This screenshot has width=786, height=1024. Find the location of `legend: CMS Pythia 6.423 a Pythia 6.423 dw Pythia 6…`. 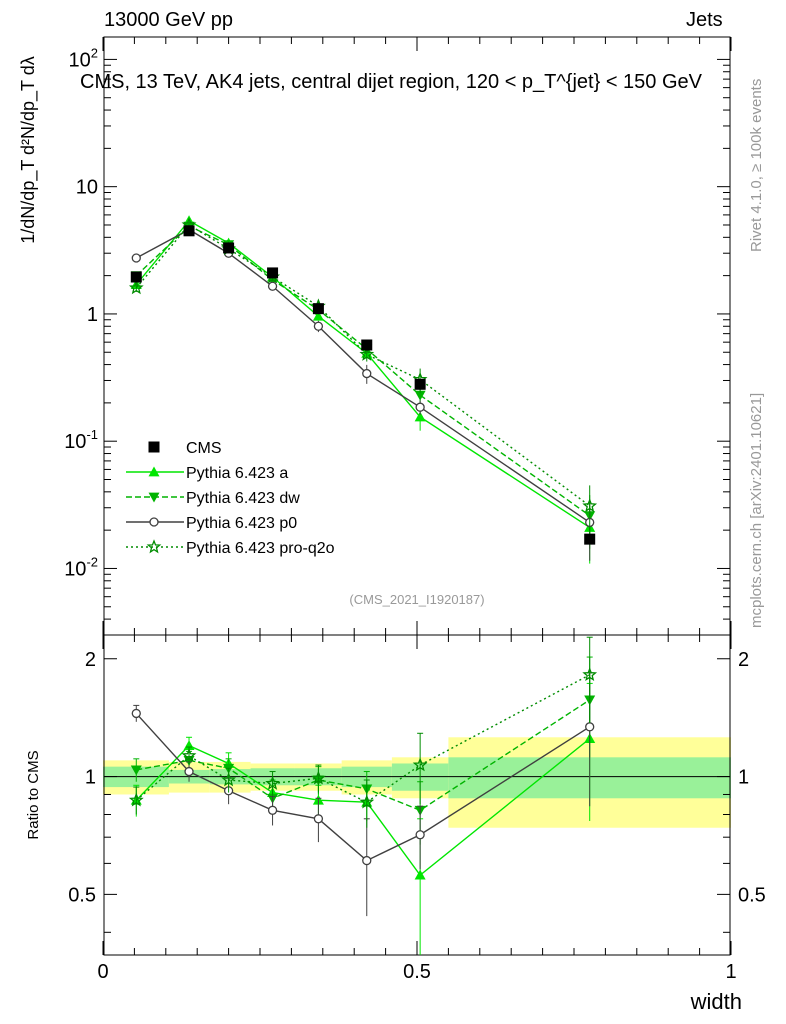

legend: CMS Pythia 6.423 a Pythia 6.423 dw Pythia 6… is located at coordinates (230, 498).